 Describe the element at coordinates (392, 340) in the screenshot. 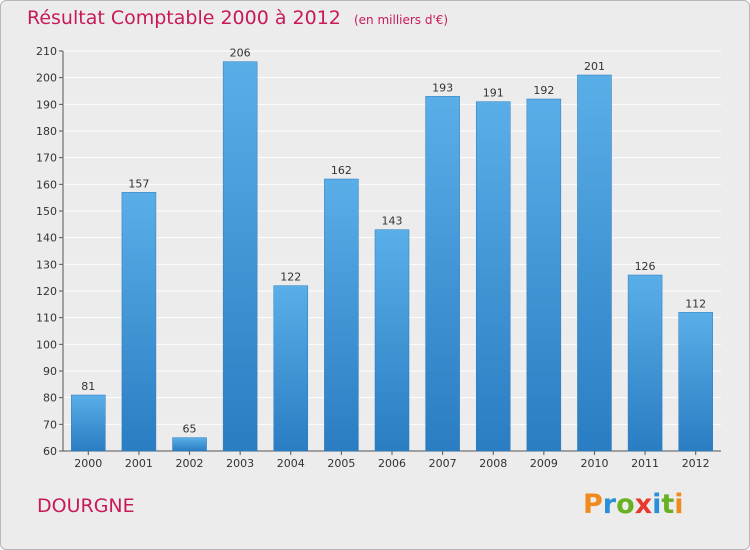

I see `bar-2006` at that location.